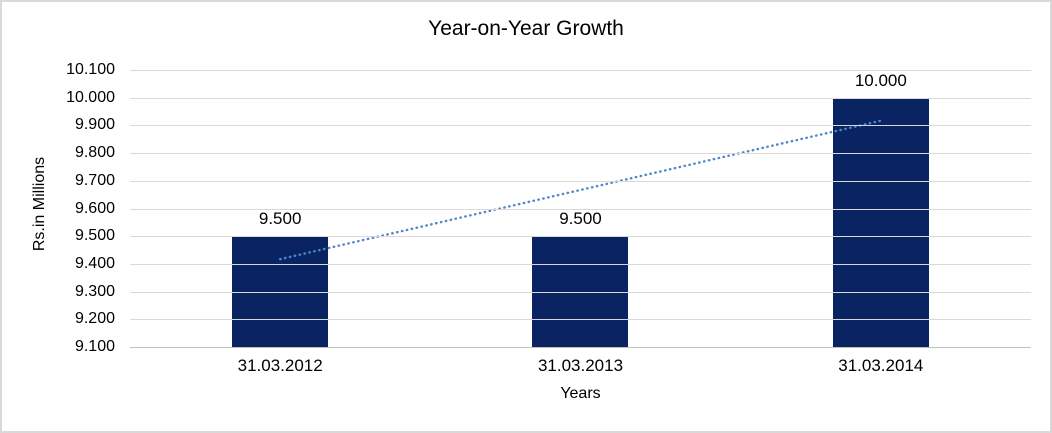 This screenshot has width=1052, height=433. I want to click on x-tick-label: 31.03.2012, so click(280, 365).